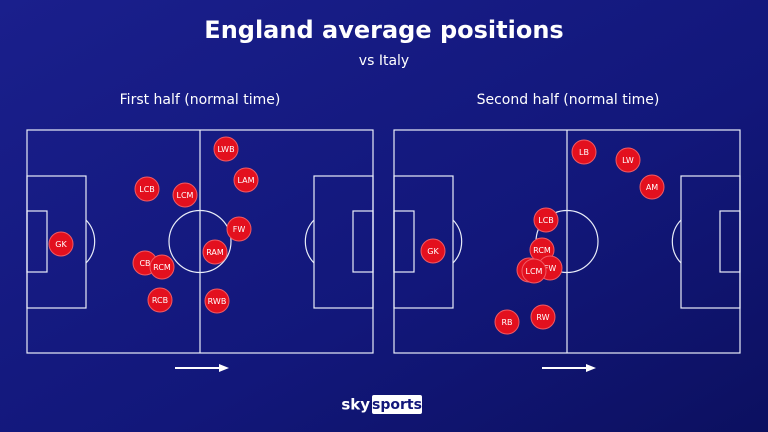 This screenshot has height=432, width=768. Describe the element at coordinates (355, 405) in the screenshot. I see `logo-brand: sky` at that location.